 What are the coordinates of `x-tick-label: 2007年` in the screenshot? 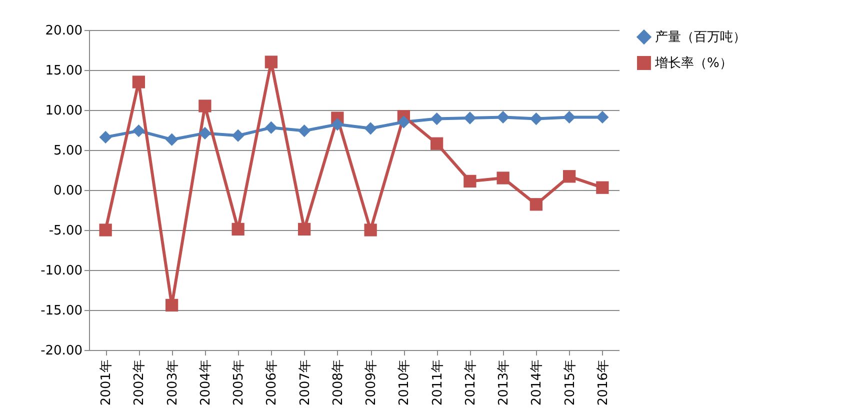 It's located at (305, 383).